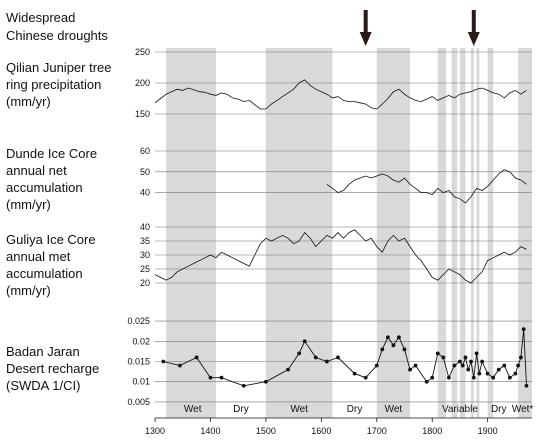  Describe the element at coordinates (145, 269) in the screenshot. I see `y-tick-label-panel3-1: 25` at that location.